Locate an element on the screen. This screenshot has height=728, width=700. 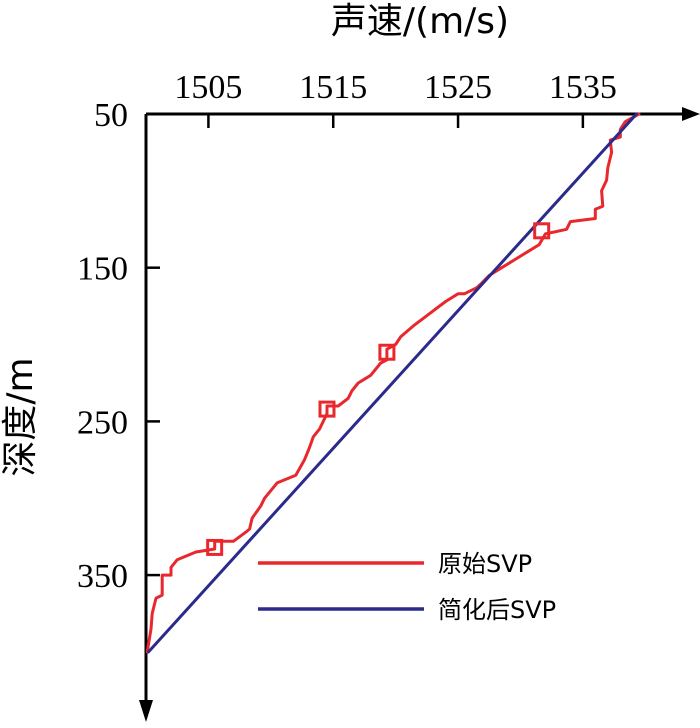
legend-label-original: 原始SVP is located at coordinates (485, 564).